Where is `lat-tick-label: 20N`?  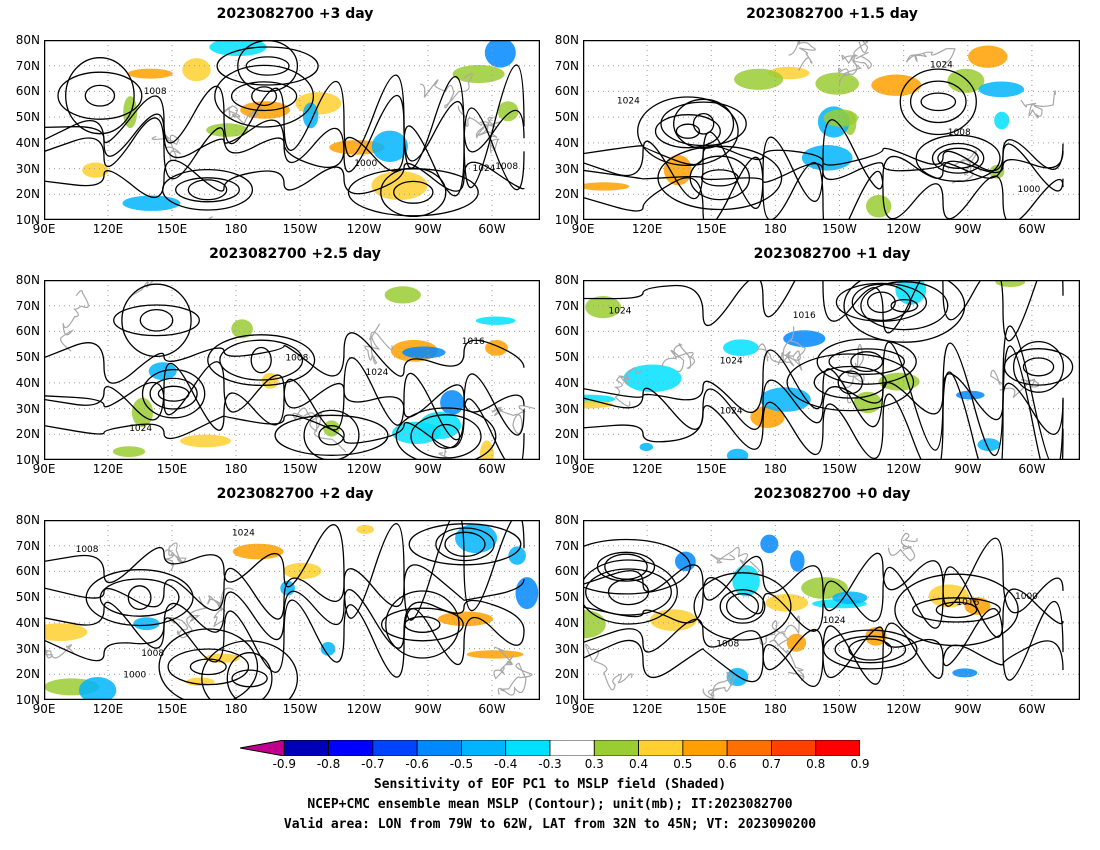
lat-tick-label: 20N is located at coordinates (566, 194).